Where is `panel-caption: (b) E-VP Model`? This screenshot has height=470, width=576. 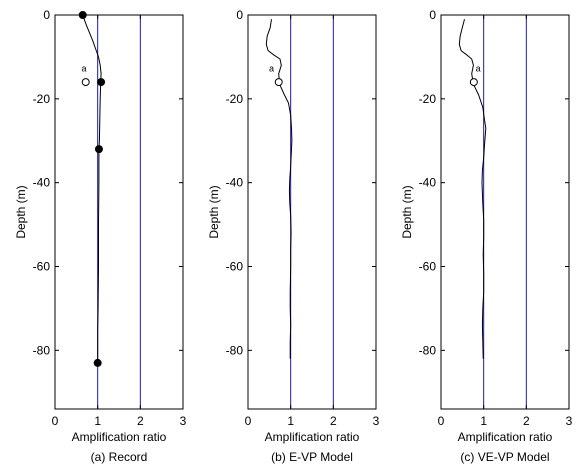 panel-caption: (b) E-VP Model is located at coordinates (312, 457).